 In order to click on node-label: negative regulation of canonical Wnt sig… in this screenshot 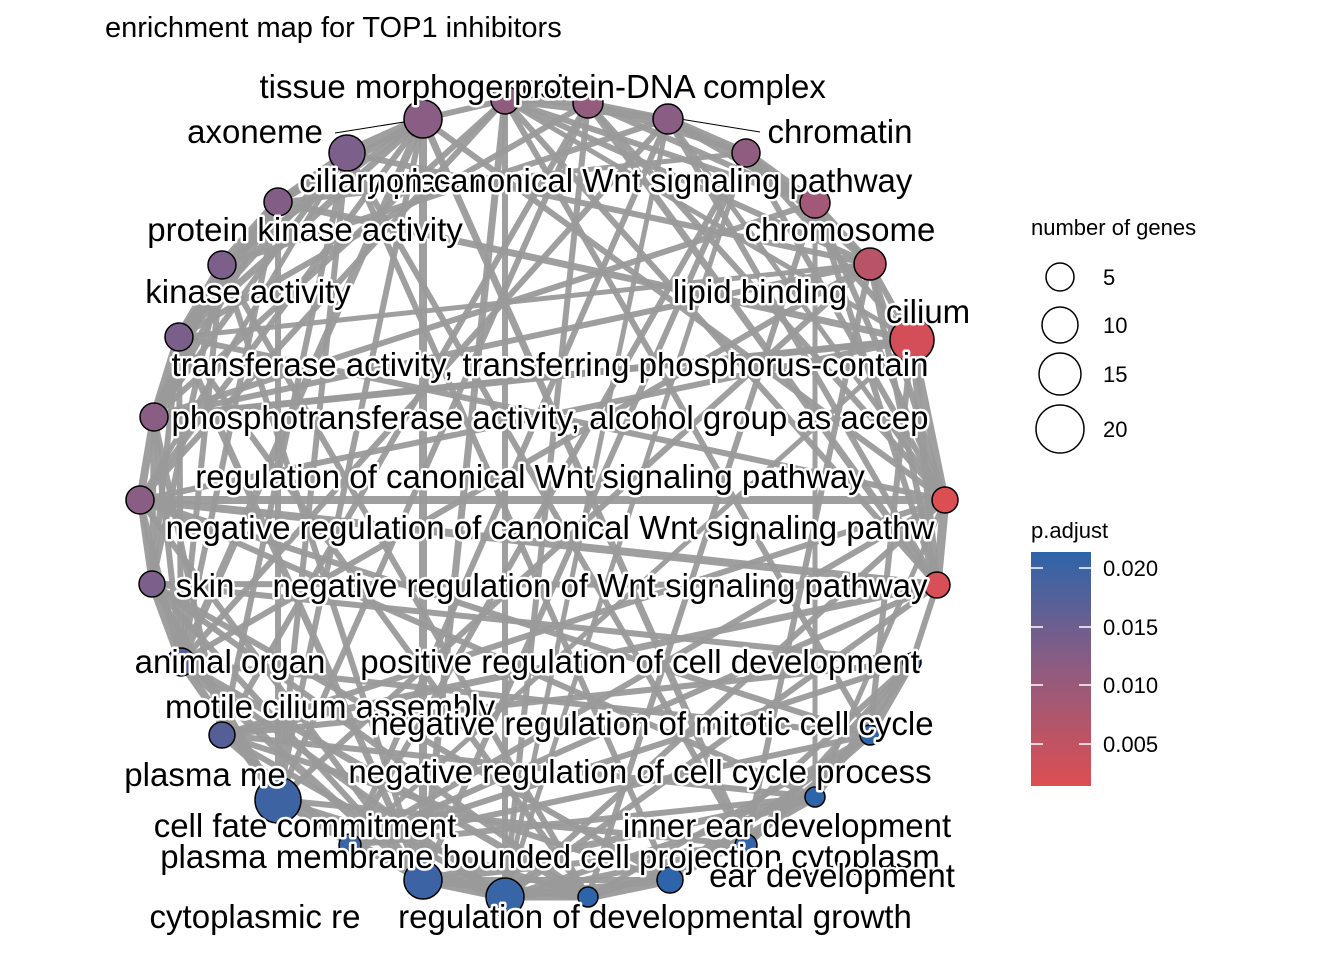, I will do `click(550, 527)`.